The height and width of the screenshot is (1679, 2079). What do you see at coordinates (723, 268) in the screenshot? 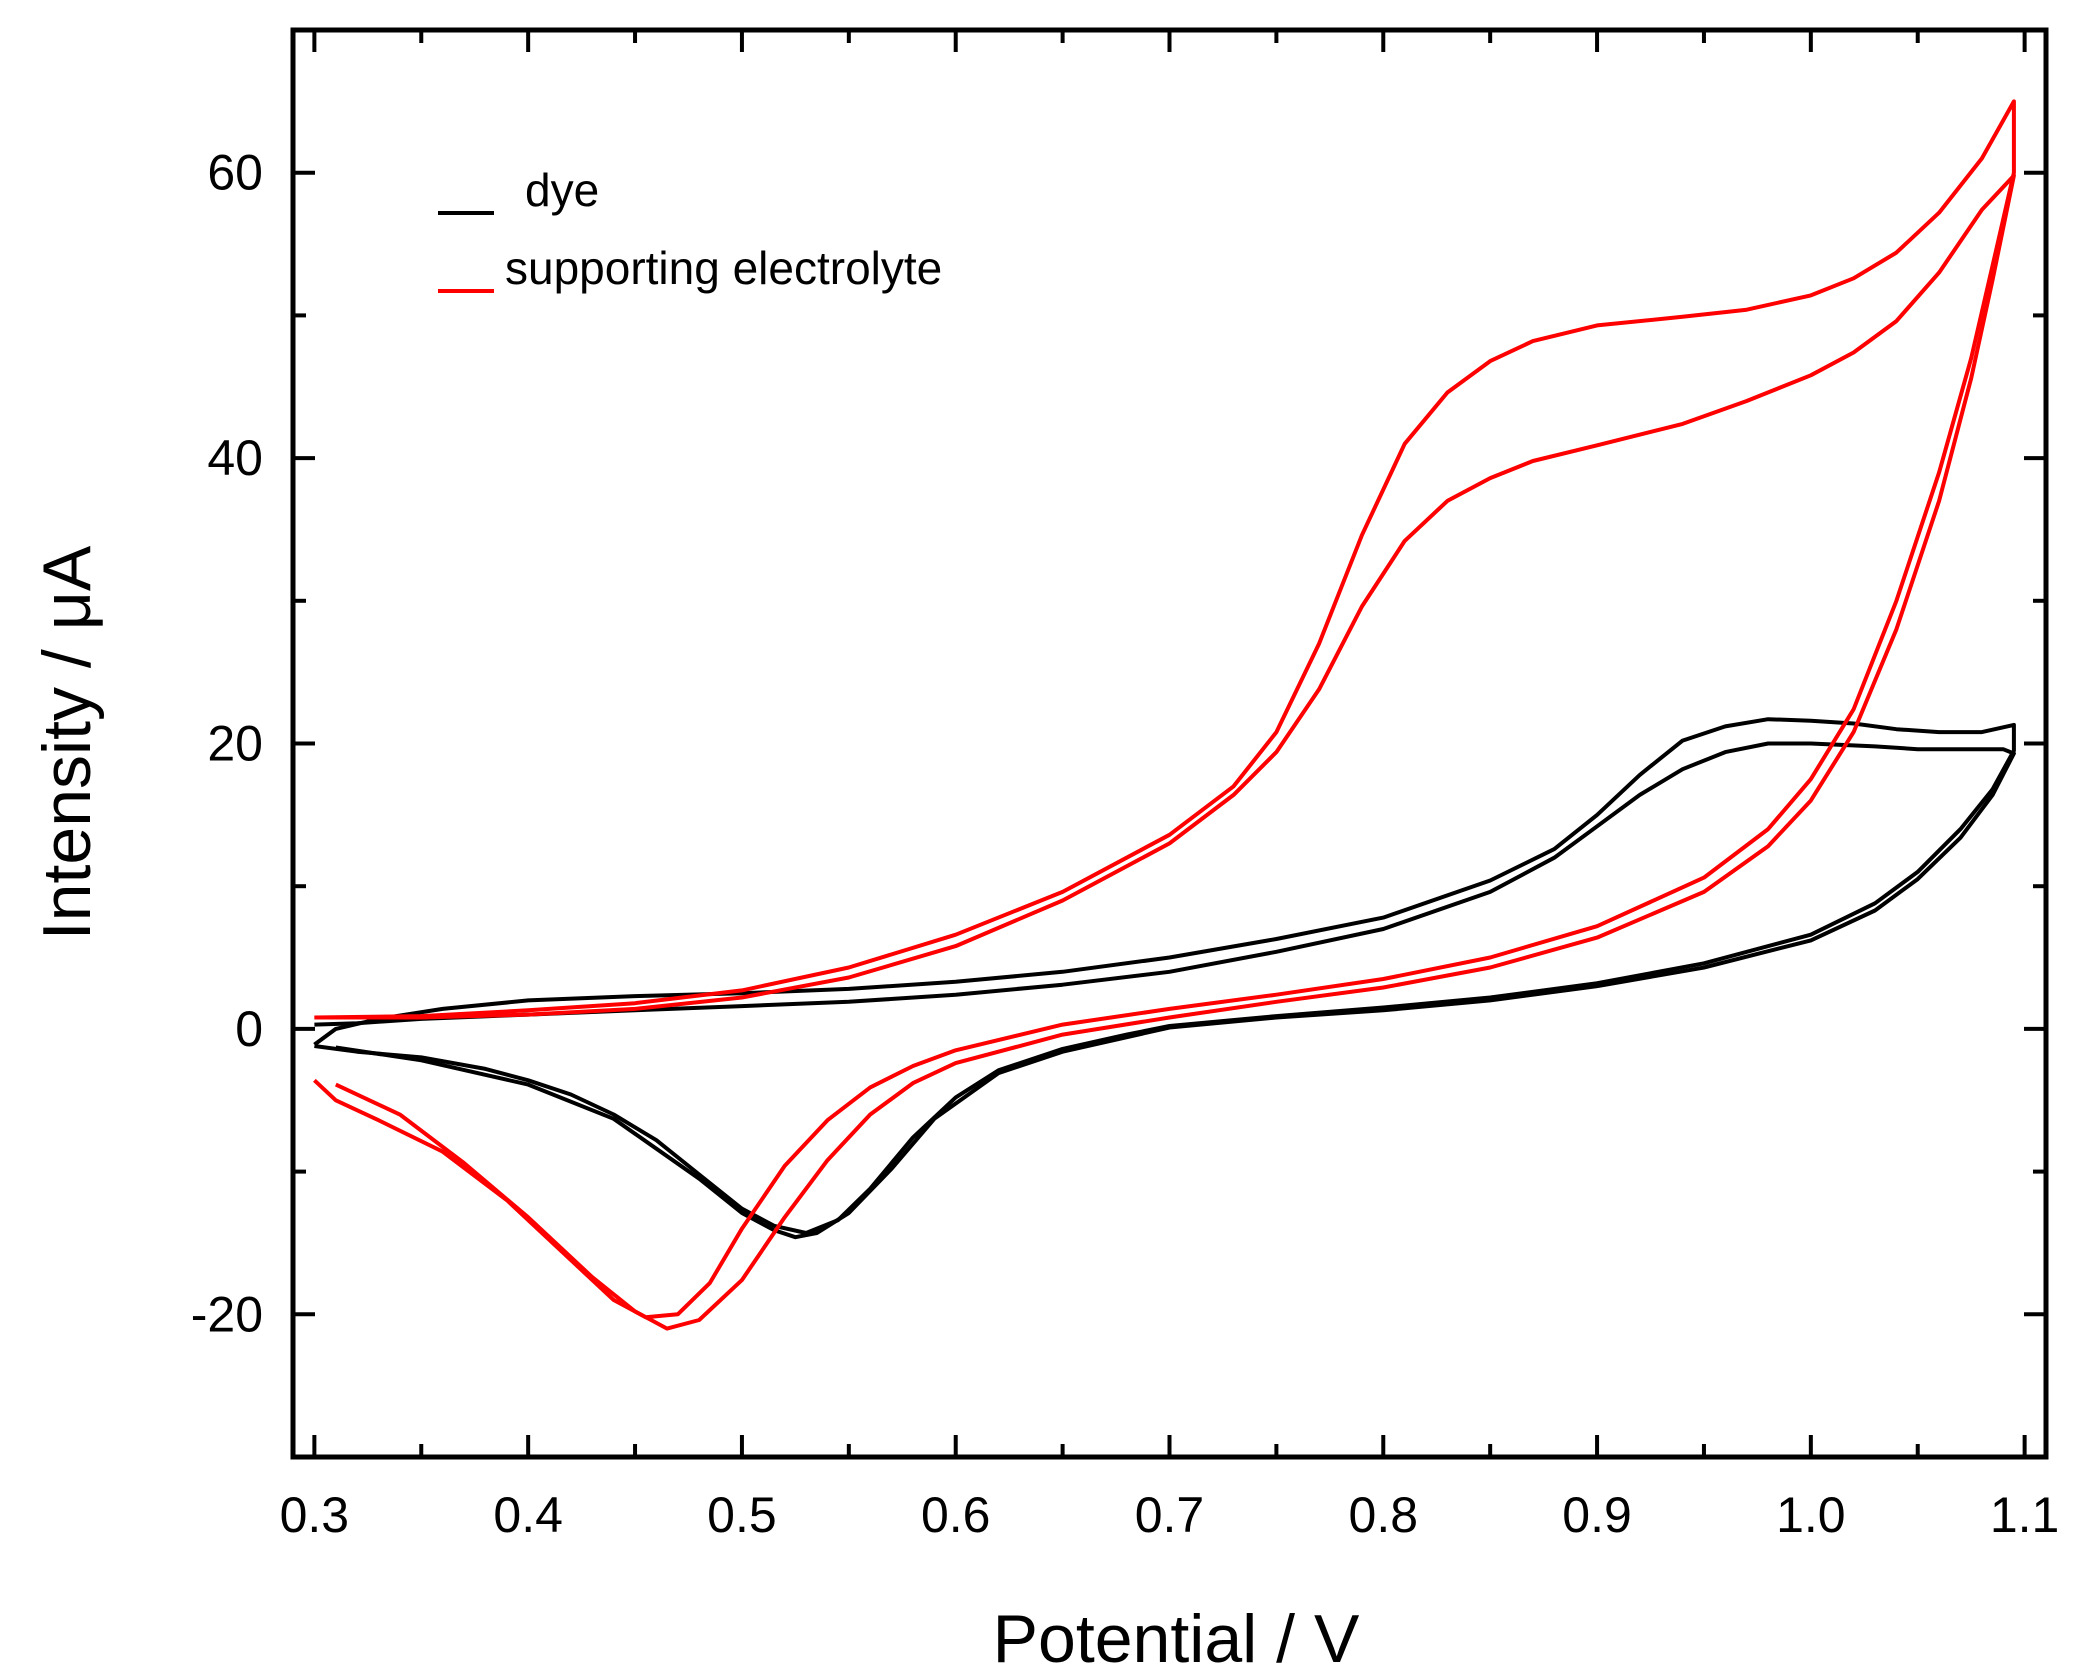
I see `legend-label-supporting-electrolyte: supporting electrolyte` at bounding box center [723, 268].